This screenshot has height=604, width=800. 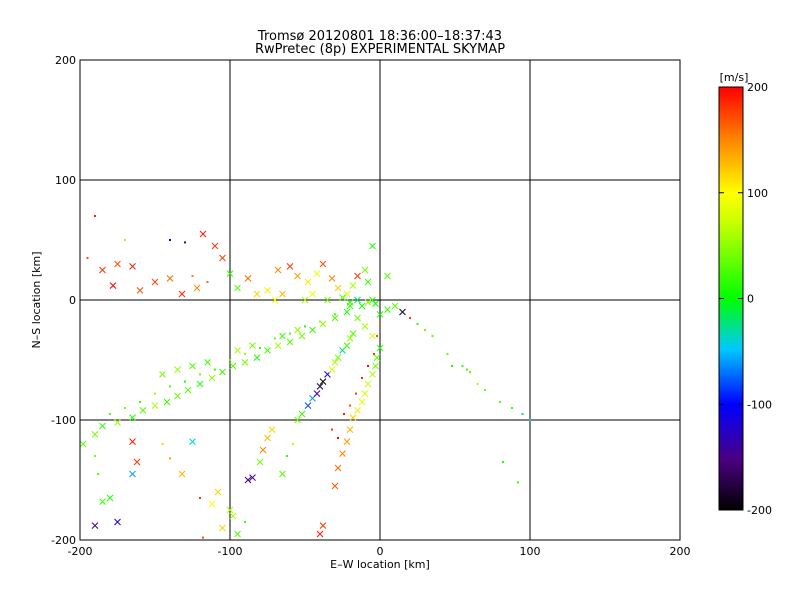 I want to click on colorbar-ticks: 200 100 0 -100 -200, so click(x=745, y=299).